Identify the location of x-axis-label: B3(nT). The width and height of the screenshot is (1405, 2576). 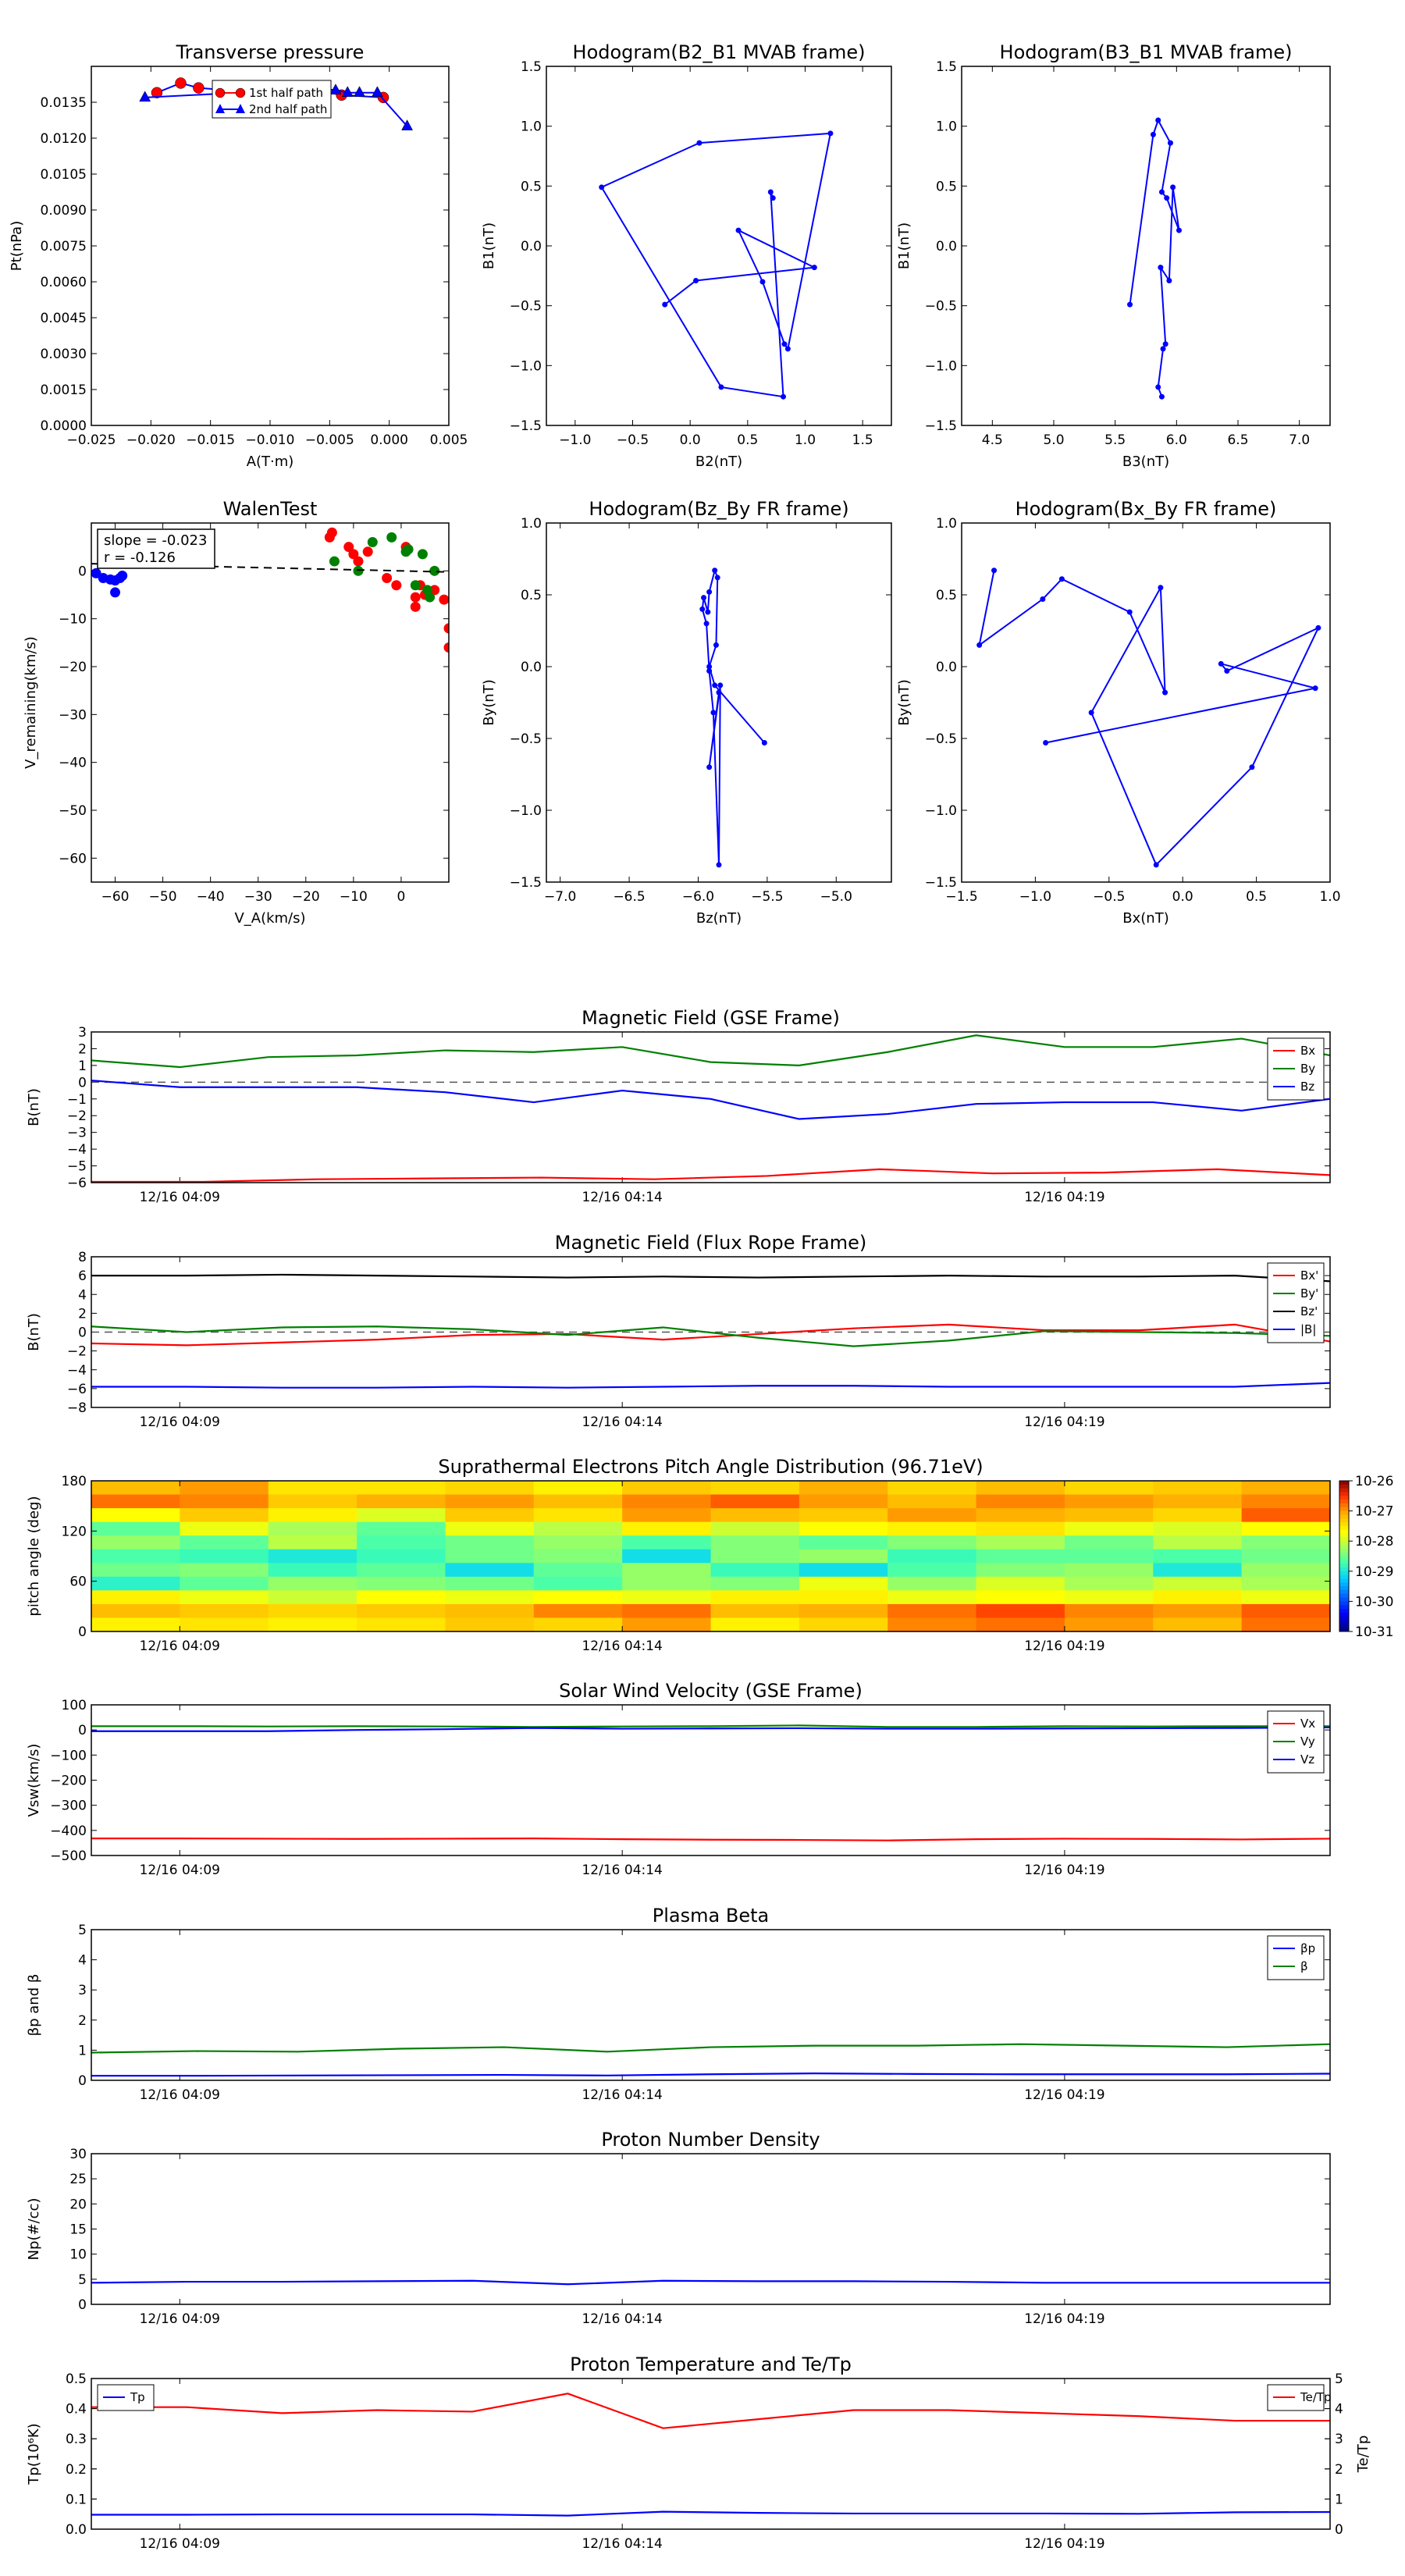
(1146, 462).